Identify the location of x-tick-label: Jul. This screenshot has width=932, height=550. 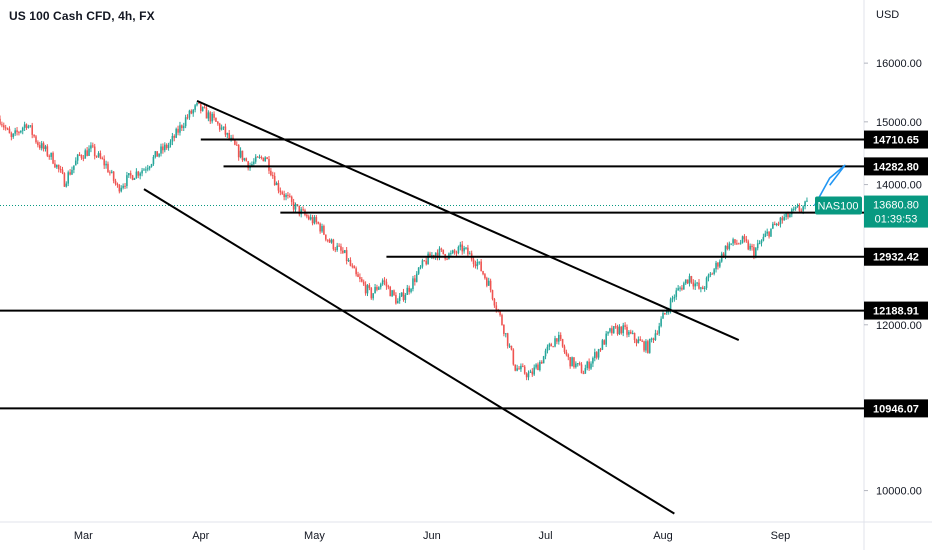
(546, 536).